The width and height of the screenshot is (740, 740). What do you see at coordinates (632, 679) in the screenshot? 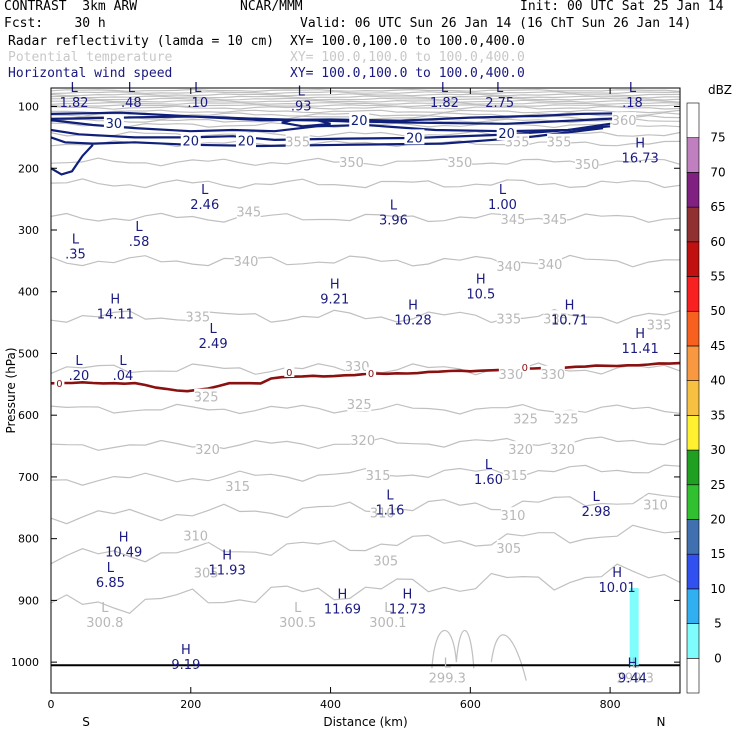
I see `extremum-value: 9.44` at bounding box center [632, 679].